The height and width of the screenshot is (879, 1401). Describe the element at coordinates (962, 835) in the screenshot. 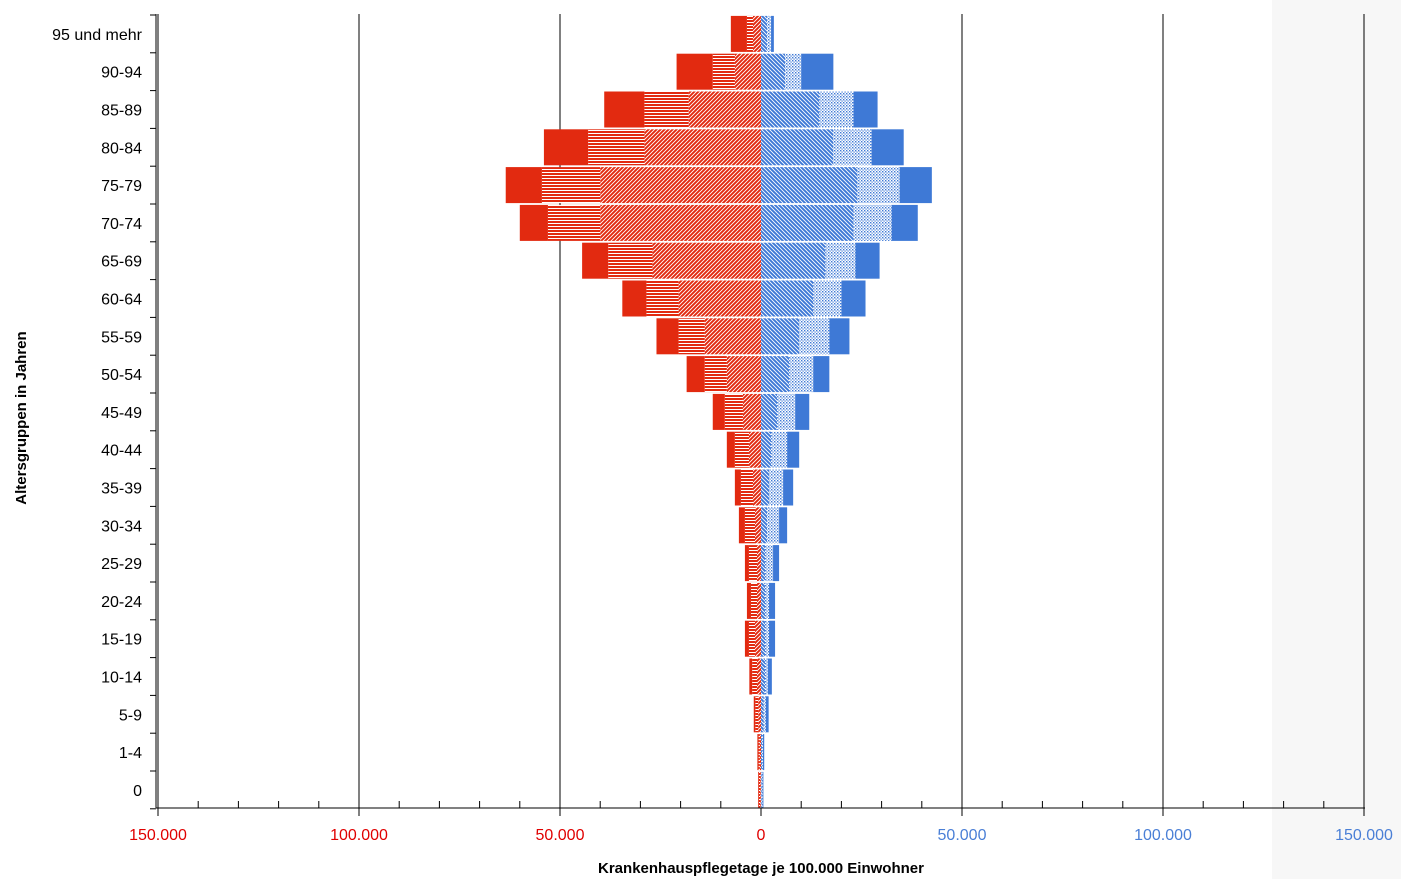

I see `x-tick-label-right: 50.000` at that location.